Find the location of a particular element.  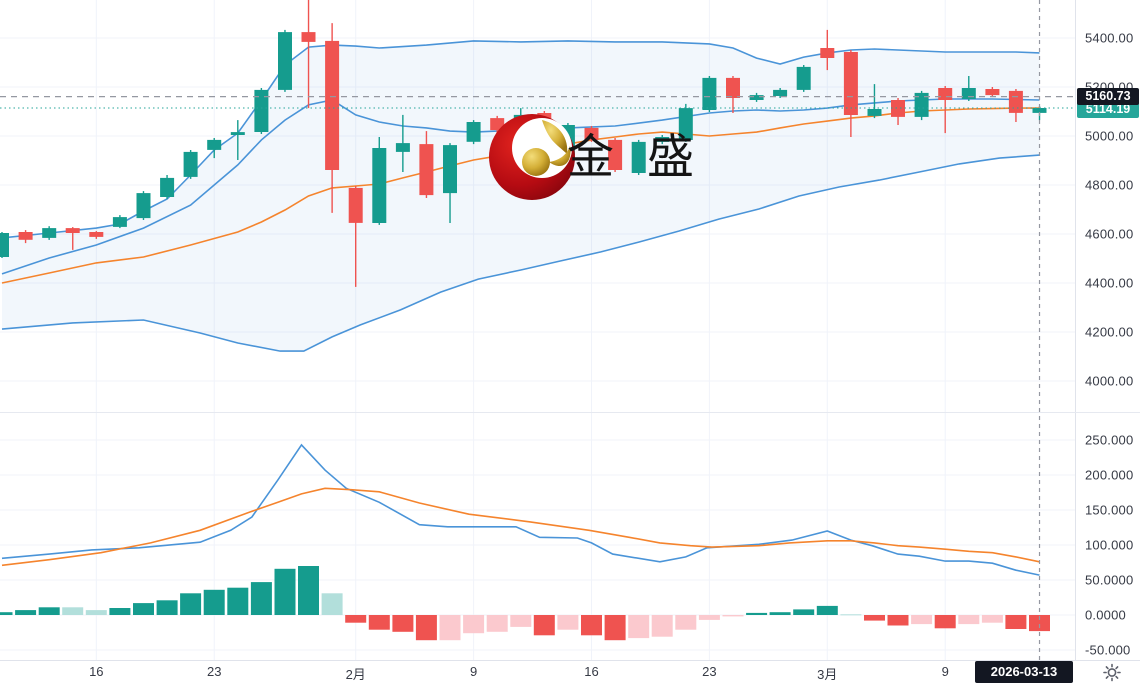

indicator-tick-label: 200.000 is located at coordinates (1109, 475).